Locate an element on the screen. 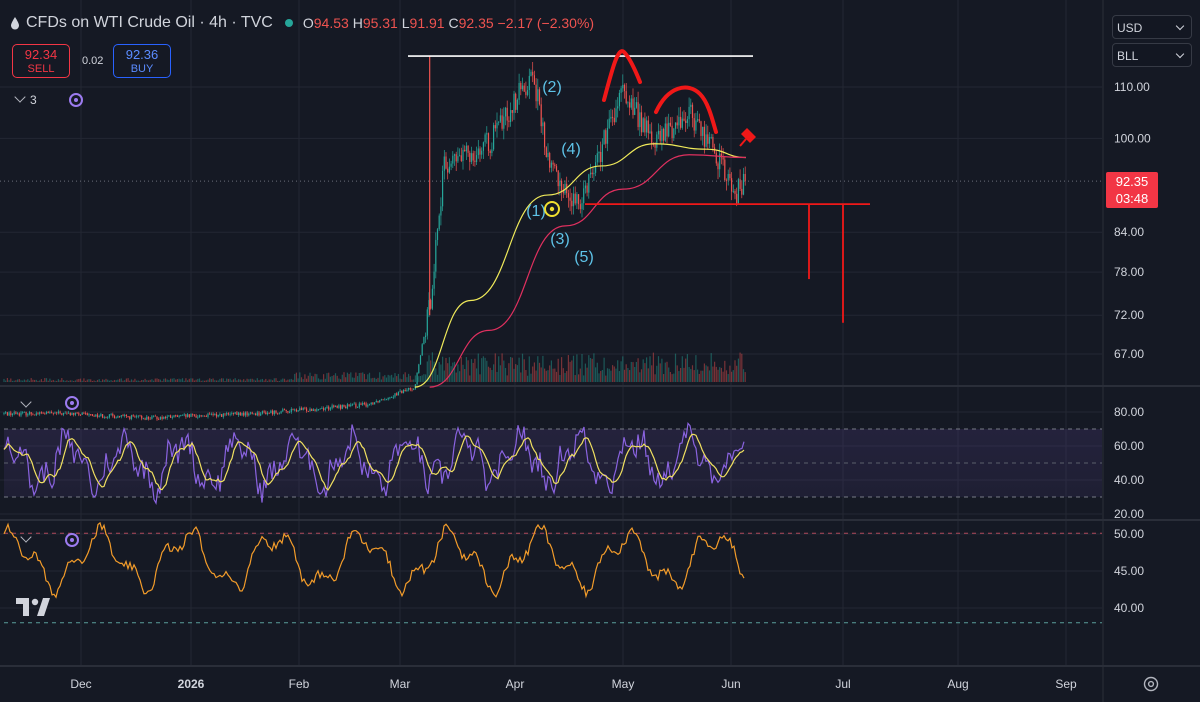 The height and width of the screenshot is (702, 1200). osc-line is located at coordinates (374, 560).